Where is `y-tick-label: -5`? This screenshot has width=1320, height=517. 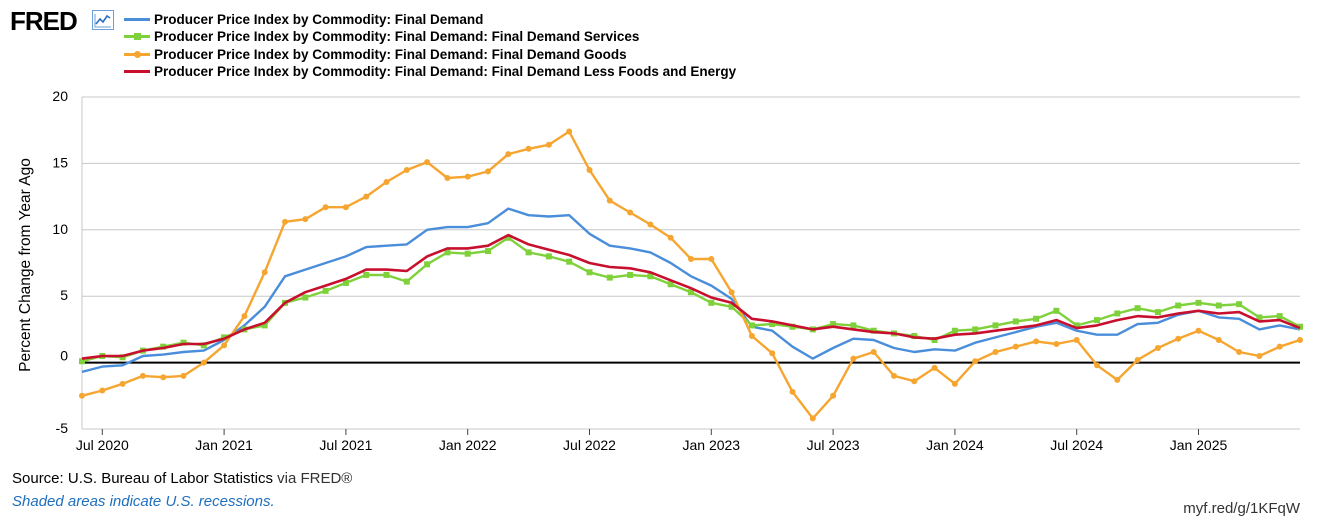
y-tick-label: -5 is located at coordinates (62, 428).